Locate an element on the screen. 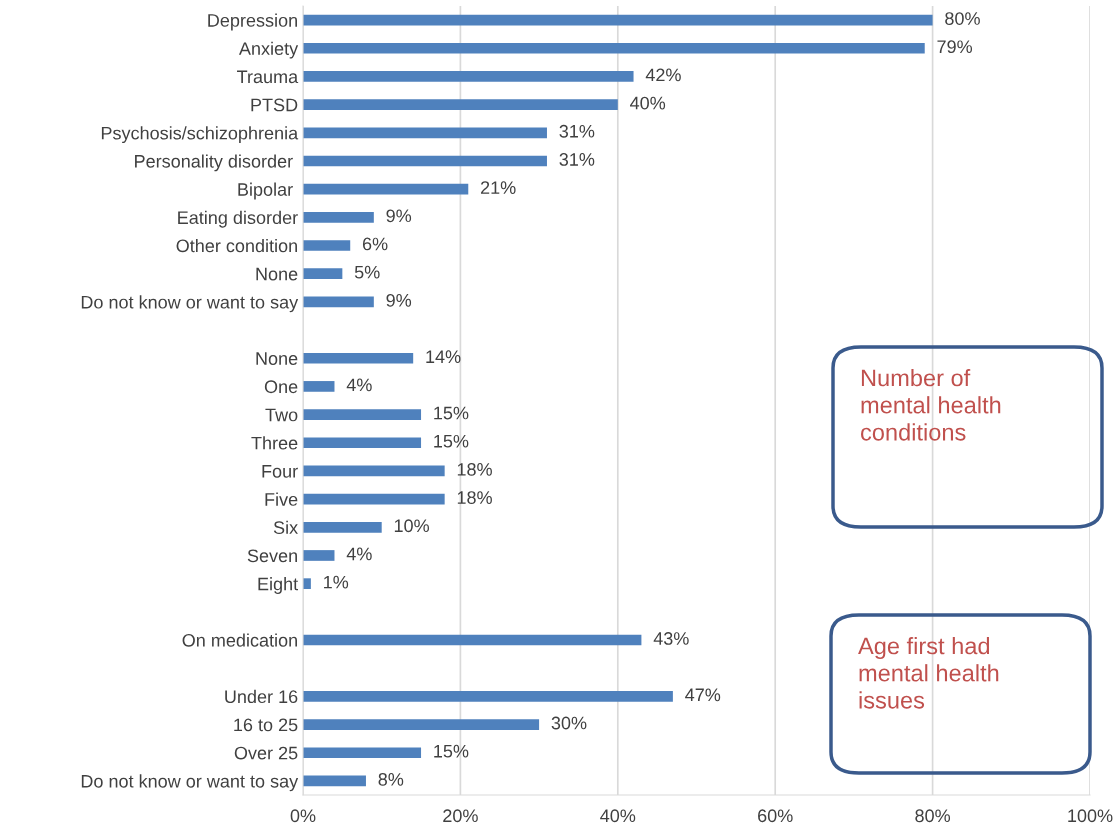  y-tick-label: Three is located at coordinates (274, 443).